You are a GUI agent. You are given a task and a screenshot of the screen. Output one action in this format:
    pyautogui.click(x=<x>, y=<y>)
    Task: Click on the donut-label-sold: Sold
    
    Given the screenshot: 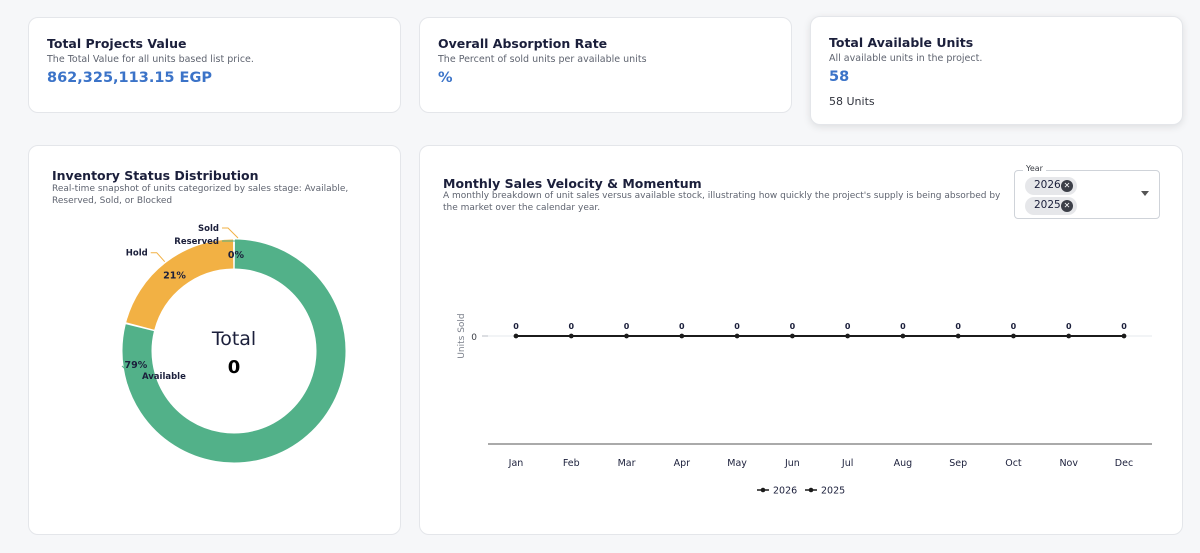 What is the action you would take?
    pyautogui.click(x=208, y=229)
    